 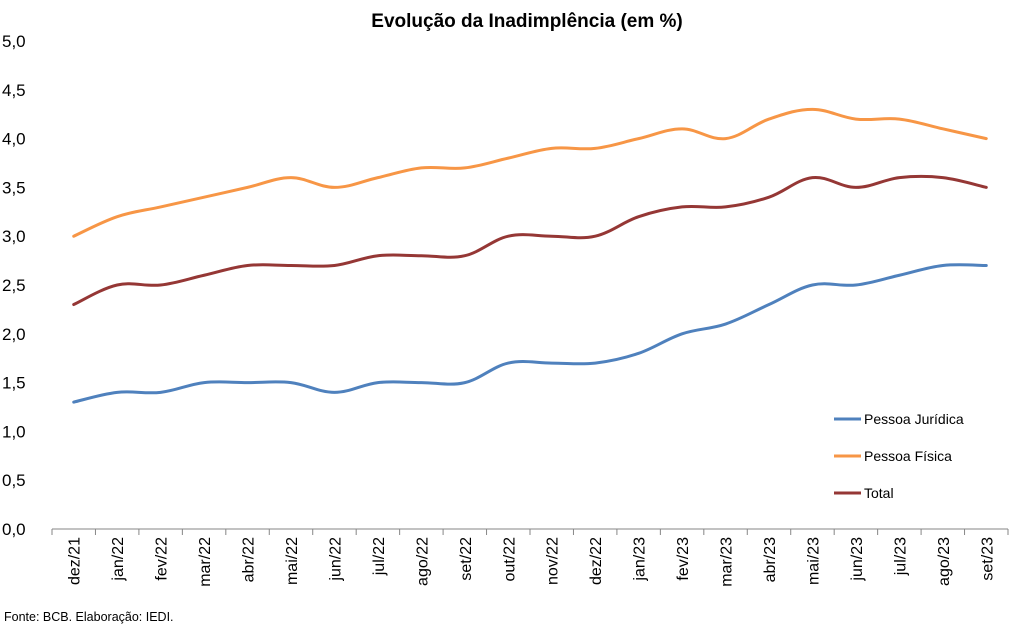 What do you see at coordinates (526, 21) in the screenshot?
I see `chart-title: Evolução da Inadimplência (em %)` at bounding box center [526, 21].